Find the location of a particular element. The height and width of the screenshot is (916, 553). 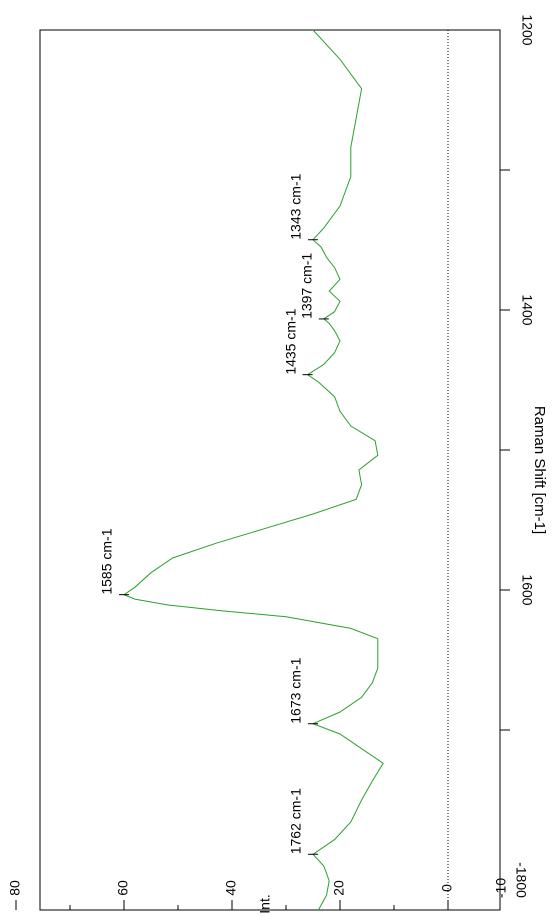

peak-label: 1343 cm-1 is located at coordinates (296, 206).